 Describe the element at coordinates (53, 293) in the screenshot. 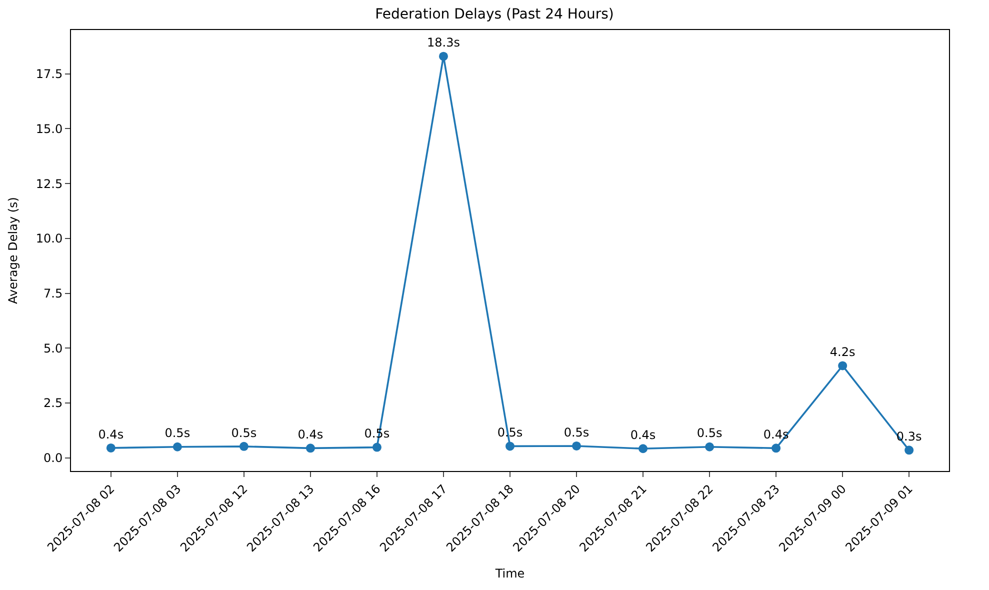

I see `y-tick-label: 7.5` at that location.